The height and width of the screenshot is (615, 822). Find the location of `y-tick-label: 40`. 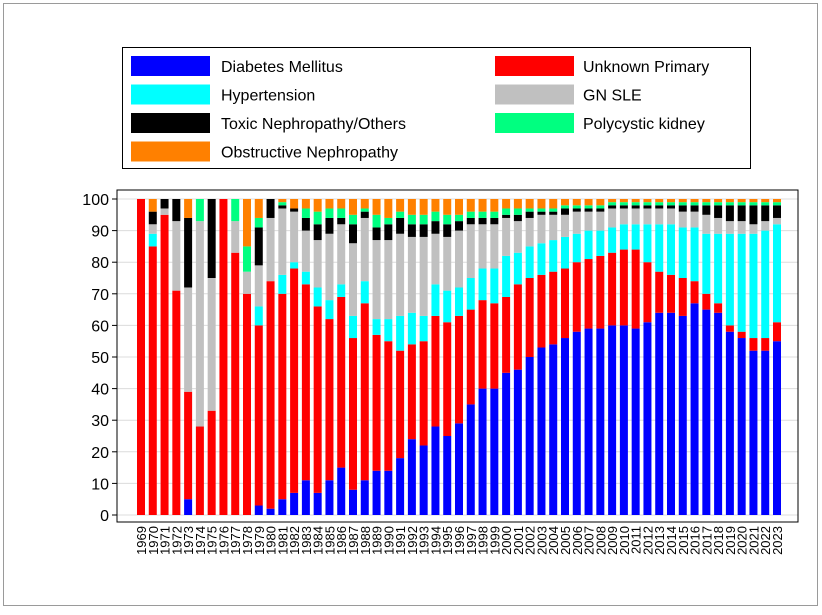

y-tick-label: 40 is located at coordinates (100, 390).